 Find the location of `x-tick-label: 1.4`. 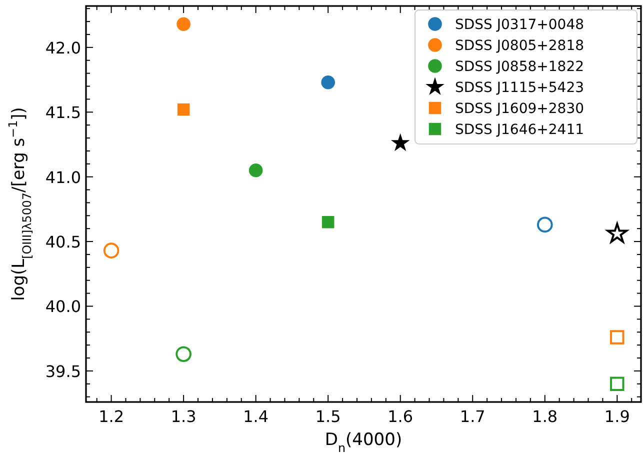

x-tick-label: 1.4 is located at coordinates (256, 416).